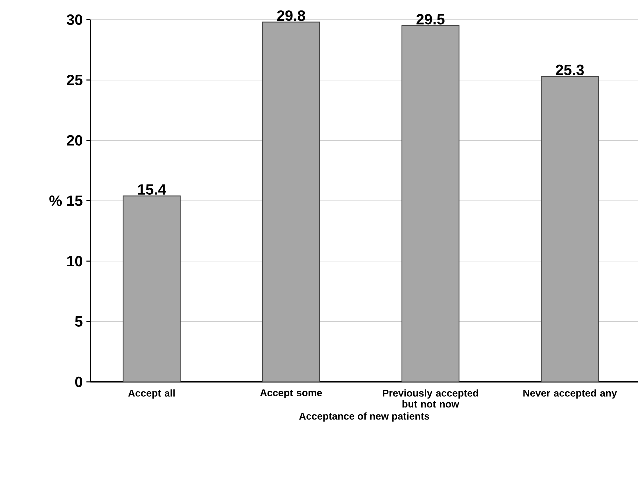 The image size is (639, 493). Describe the element at coordinates (430, 399) in the screenshot. I see `x-tick-label: Previously accepted but not now` at that location.